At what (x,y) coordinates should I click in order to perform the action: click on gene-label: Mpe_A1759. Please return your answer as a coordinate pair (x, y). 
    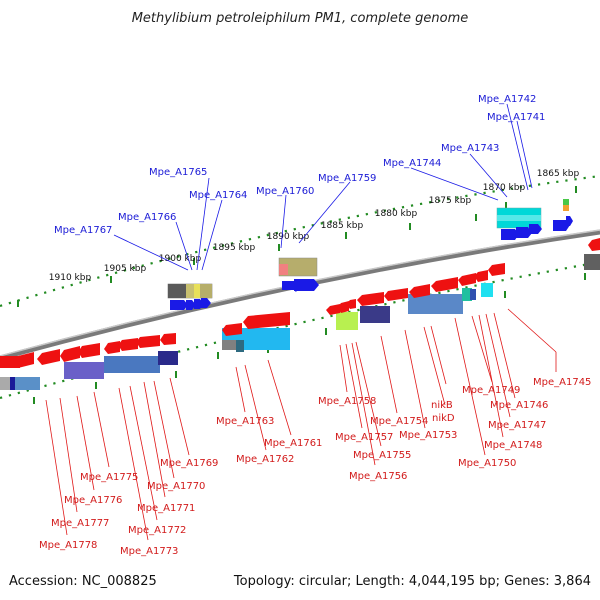
    Looking at the image, I should click on (347, 178).